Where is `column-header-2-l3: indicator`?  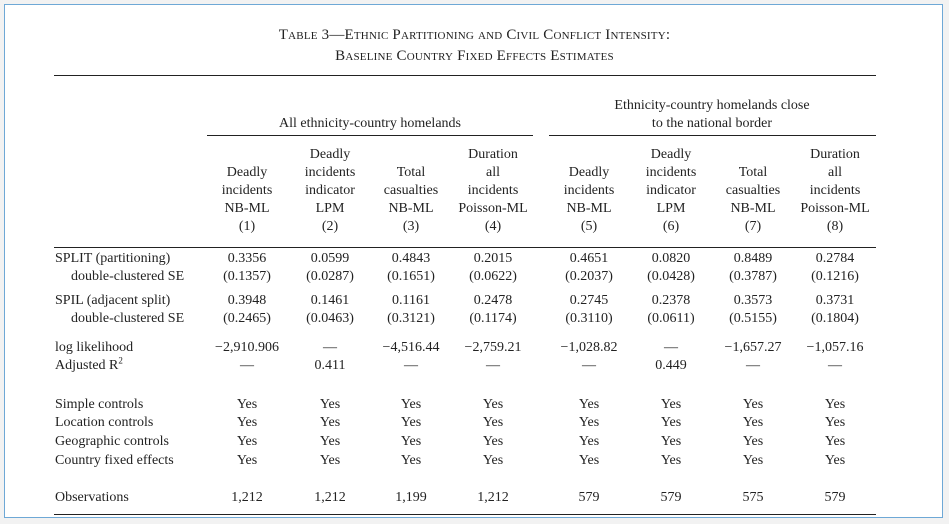 column-header-2-l3: indicator is located at coordinates (330, 190).